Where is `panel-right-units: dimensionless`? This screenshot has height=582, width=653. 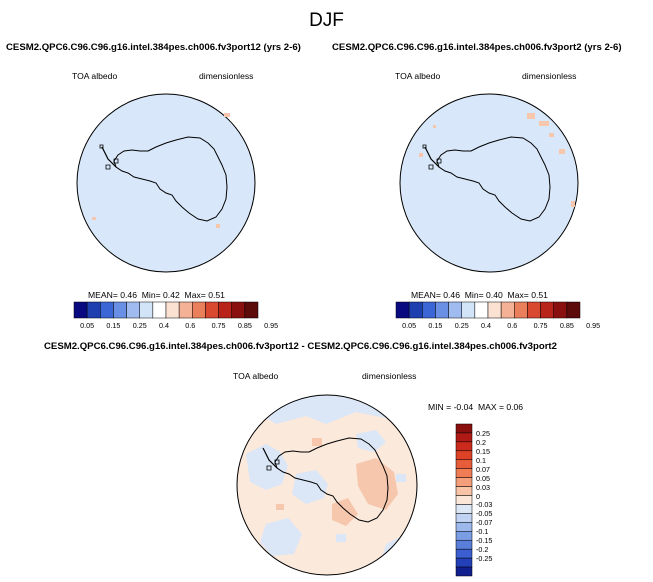 panel-right-units: dimensionless is located at coordinates (549, 76).